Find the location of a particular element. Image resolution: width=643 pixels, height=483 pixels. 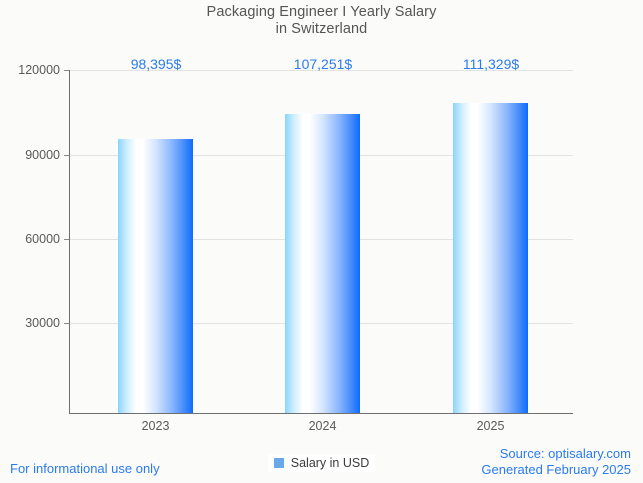

legend-item-salary-in-usd: Salary in USD is located at coordinates (321, 463).